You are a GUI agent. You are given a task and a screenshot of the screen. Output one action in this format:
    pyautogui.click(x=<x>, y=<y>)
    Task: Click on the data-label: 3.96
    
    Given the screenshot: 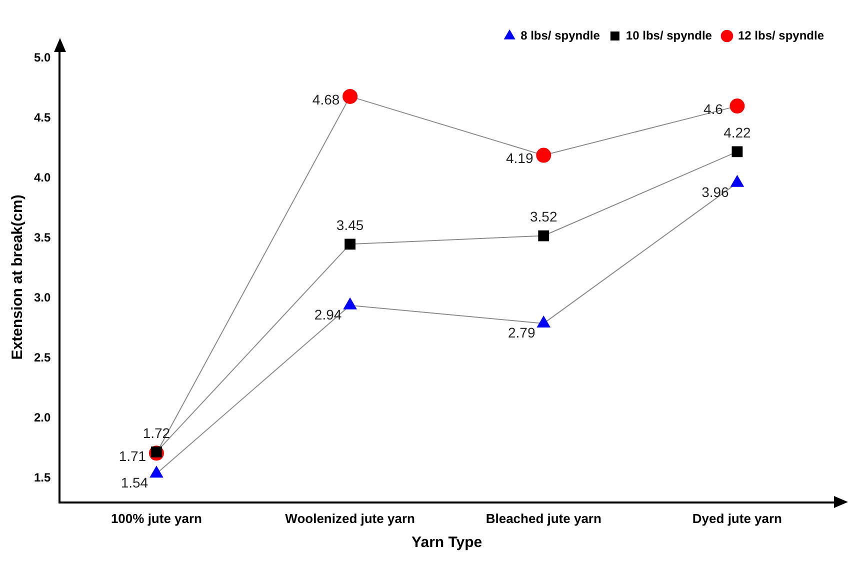 What is the action you would take?
    pyautogui.click(x=716, y=192)
    